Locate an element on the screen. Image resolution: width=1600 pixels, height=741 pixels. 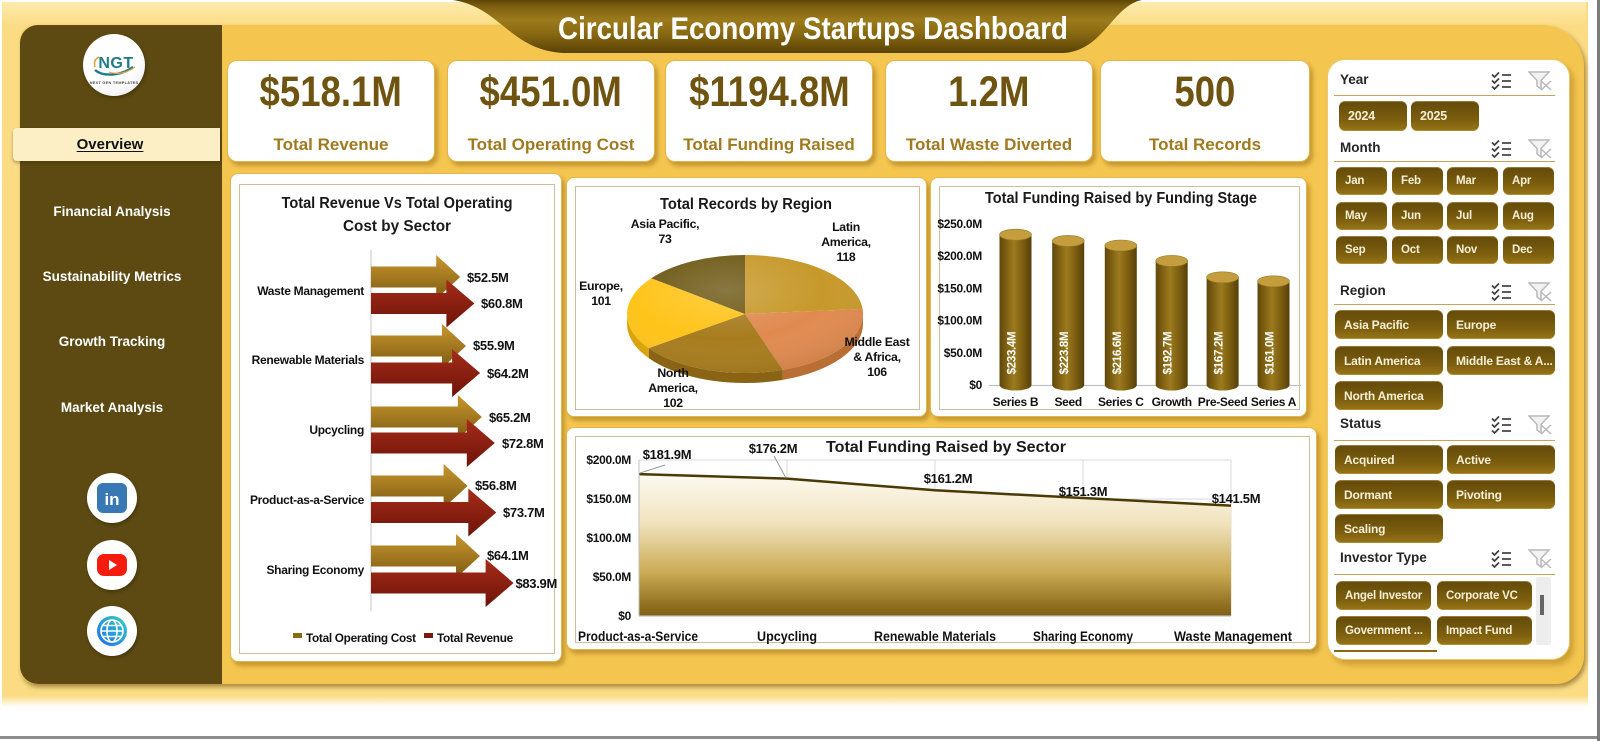
svg-text: Series A is located at coordinates (1274, 402).